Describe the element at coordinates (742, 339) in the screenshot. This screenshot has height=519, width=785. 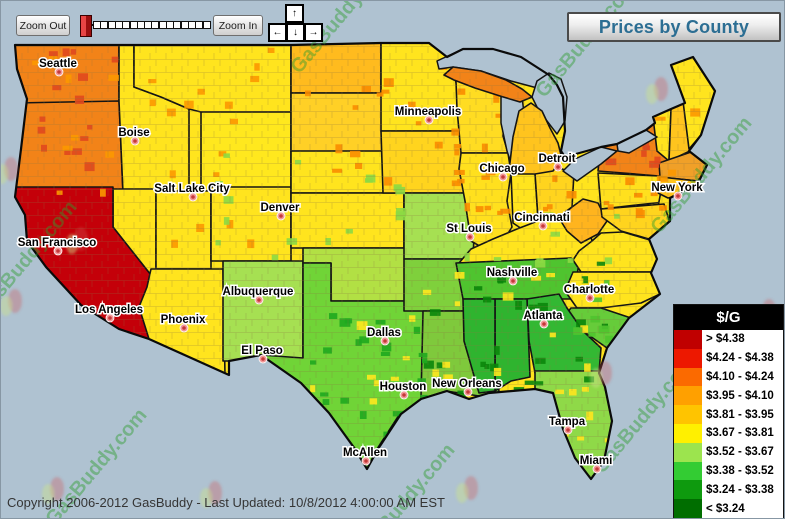
I see `legend-range-label: > $4.38` at that location.